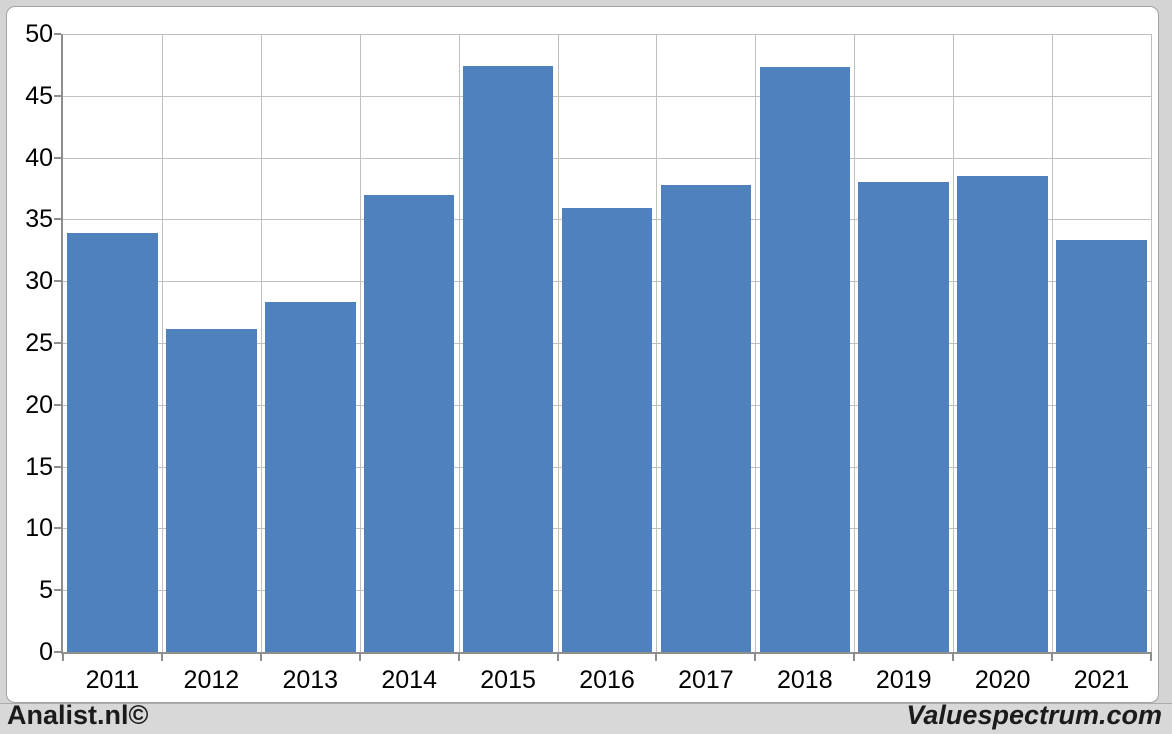 The height and width of the screenshot is (734, 1172). Describe the element at coordinates (46, 590) in the screenshot. I see `y-tick-label-5: 5` at that location.